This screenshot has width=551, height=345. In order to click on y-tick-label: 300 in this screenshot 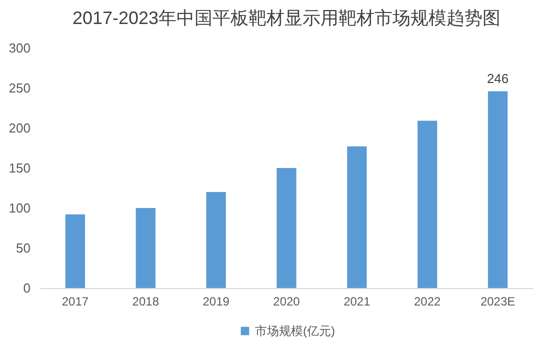, I will do `click(19, 48)`.